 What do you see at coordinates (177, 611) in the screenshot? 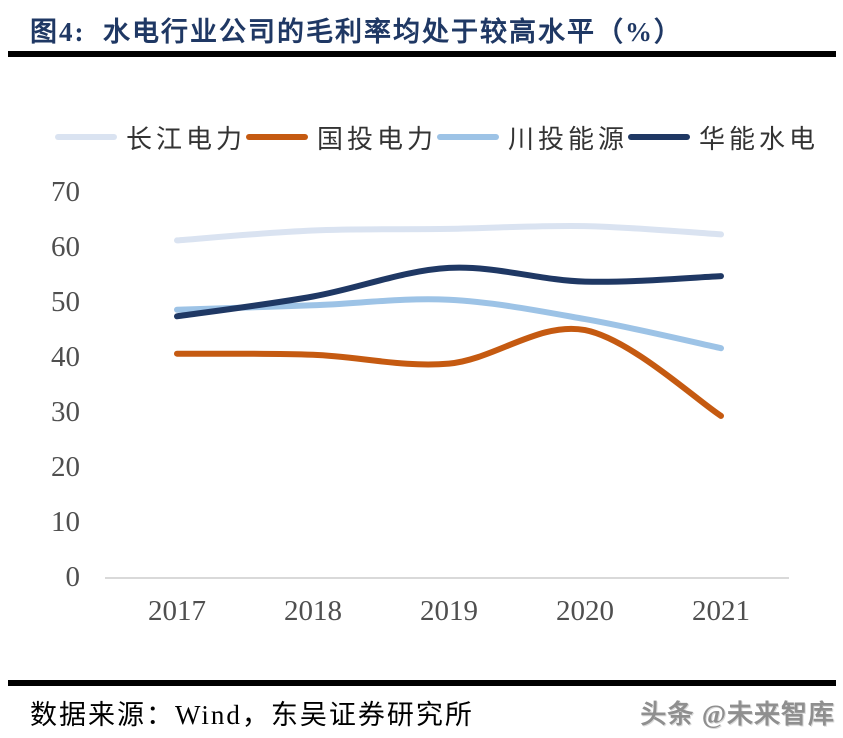
I see `x-axis-tick-label: 2017` at bounding box center [177, 611].